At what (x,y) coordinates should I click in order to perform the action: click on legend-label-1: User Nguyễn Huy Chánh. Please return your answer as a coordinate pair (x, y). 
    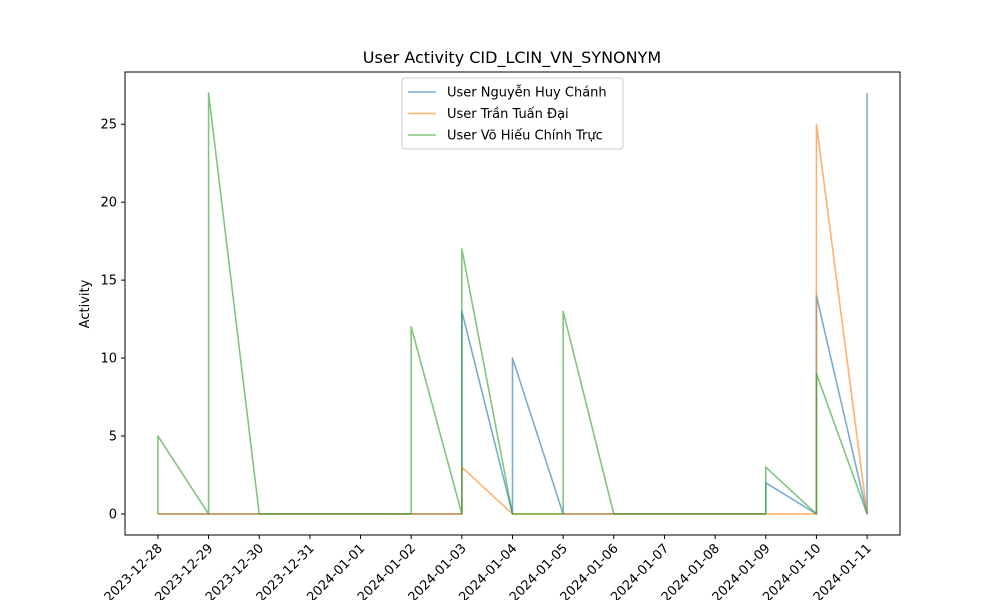
    Looking at the image, I should click on (527, 93).